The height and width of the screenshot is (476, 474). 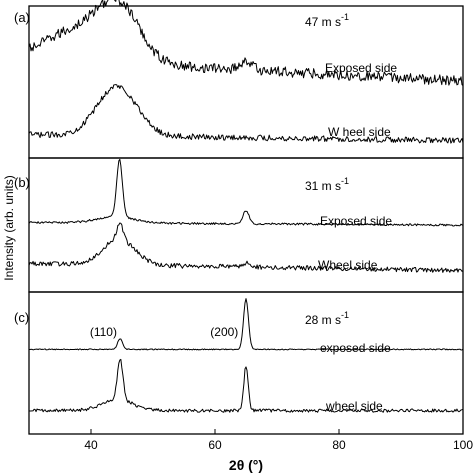 What do you see at coordinates (323, 186) in the screenshot?
I see `condition-value: 31 m s` at bounding box center [323, 186].